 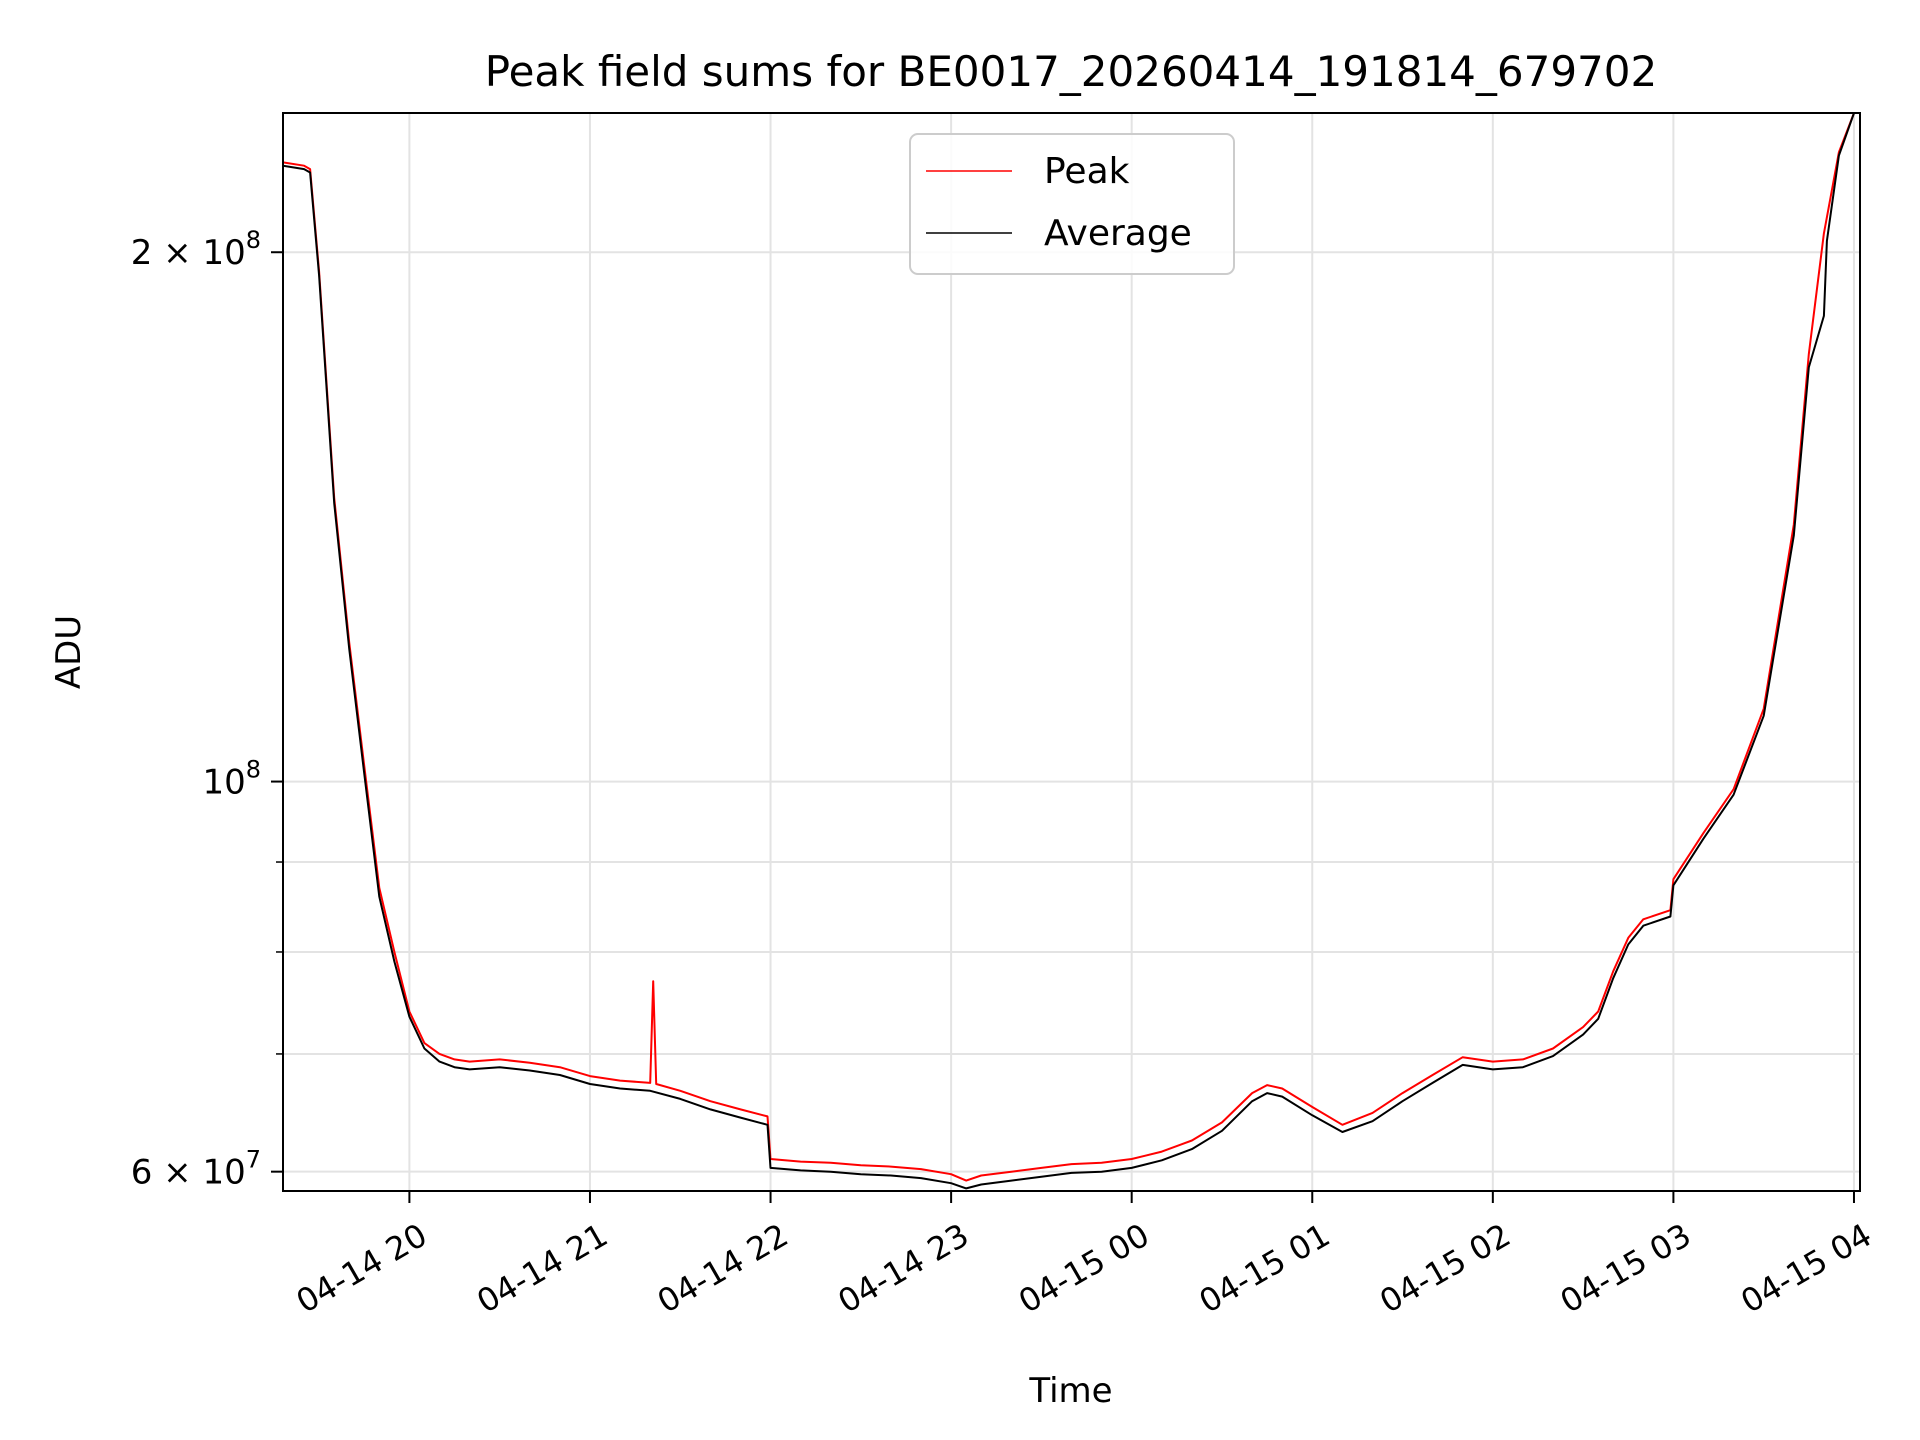 I want to click on y-tick-label: 6 × 107, so click(x=196, y=1169).